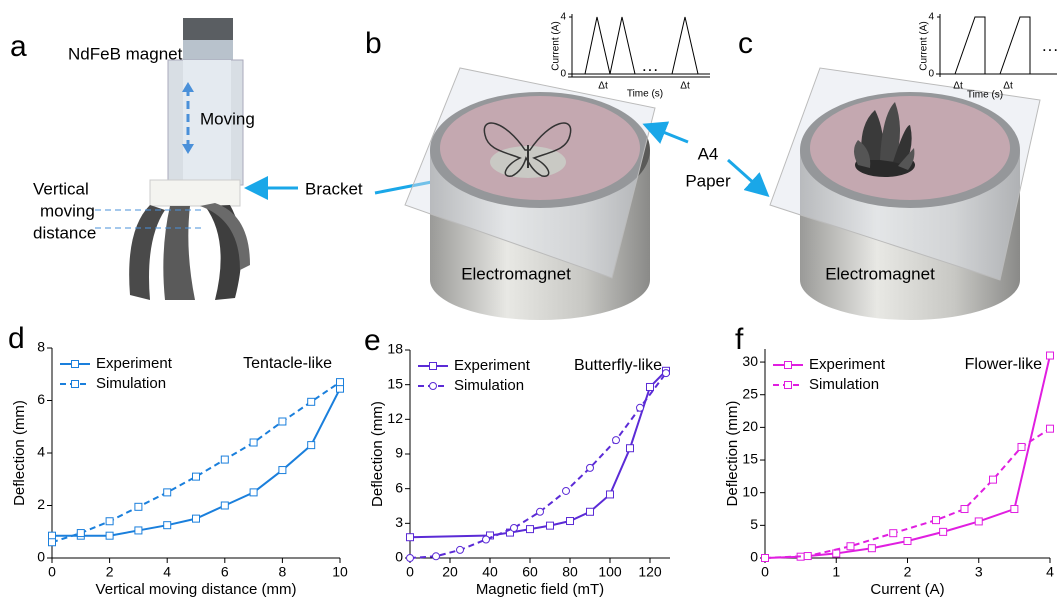 The width and height of the screenshot is (1057, 599). What do you see at coordinates (750, 393) in the screenshot?
I see `y-tick-label: 25` at bounding box center [750, 393].